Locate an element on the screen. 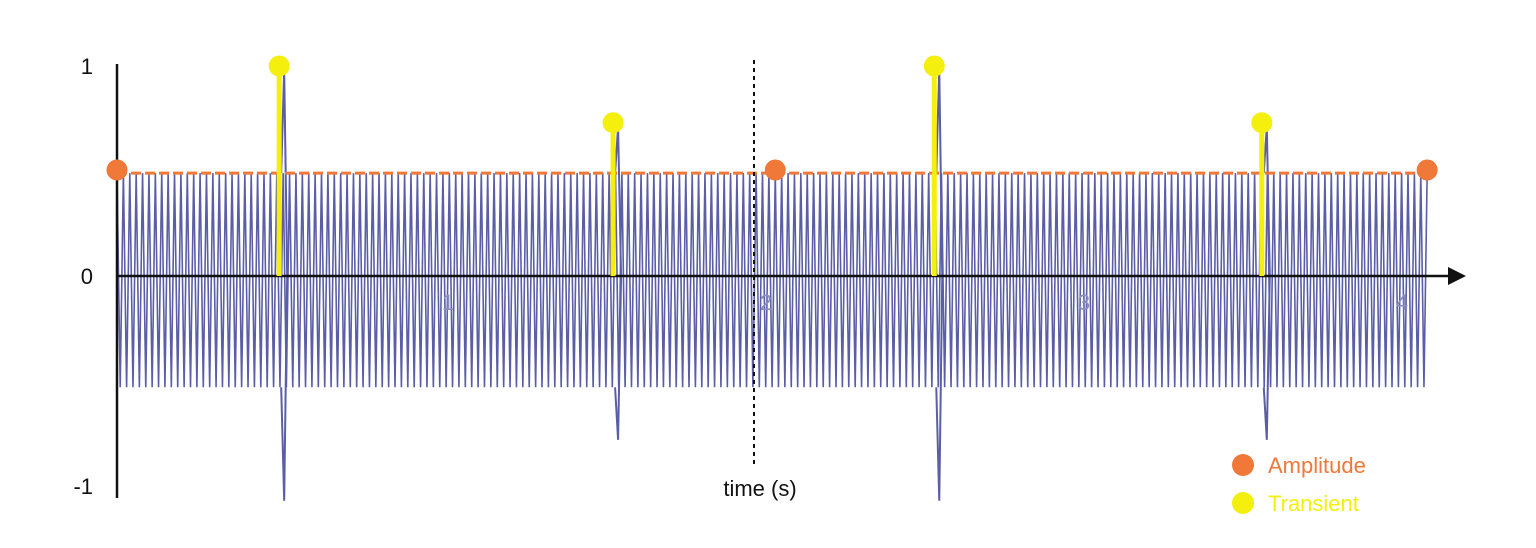 The image size is (1536, 548). legend-amplitude-label: Amplitude is located at coordinates (1317, 465).